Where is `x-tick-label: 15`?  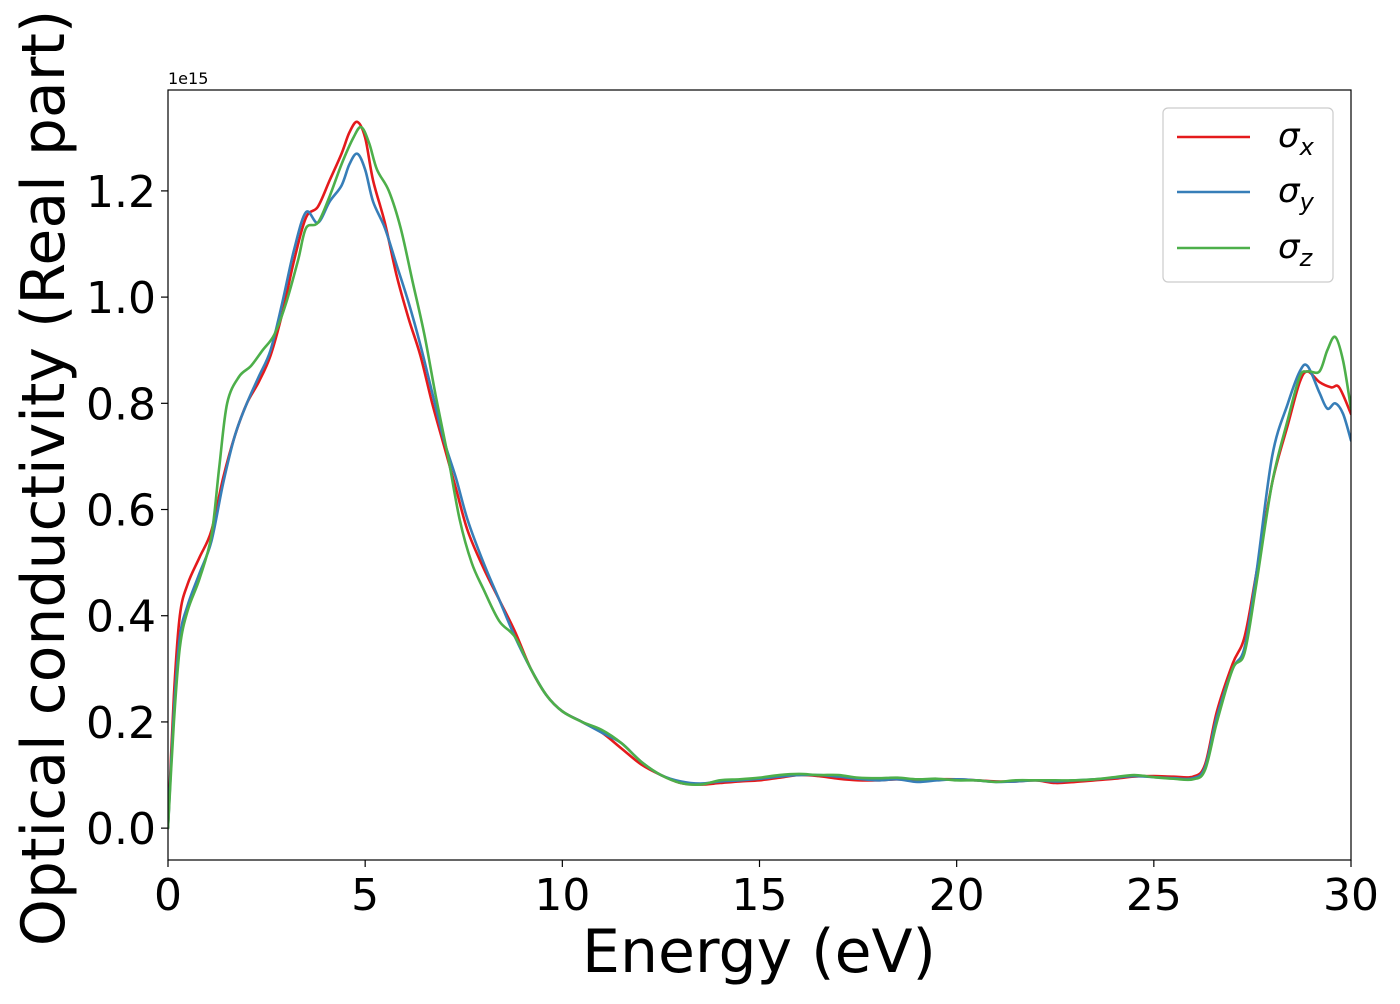 x-tick-label: 15 is located at coordinates (760, 895).